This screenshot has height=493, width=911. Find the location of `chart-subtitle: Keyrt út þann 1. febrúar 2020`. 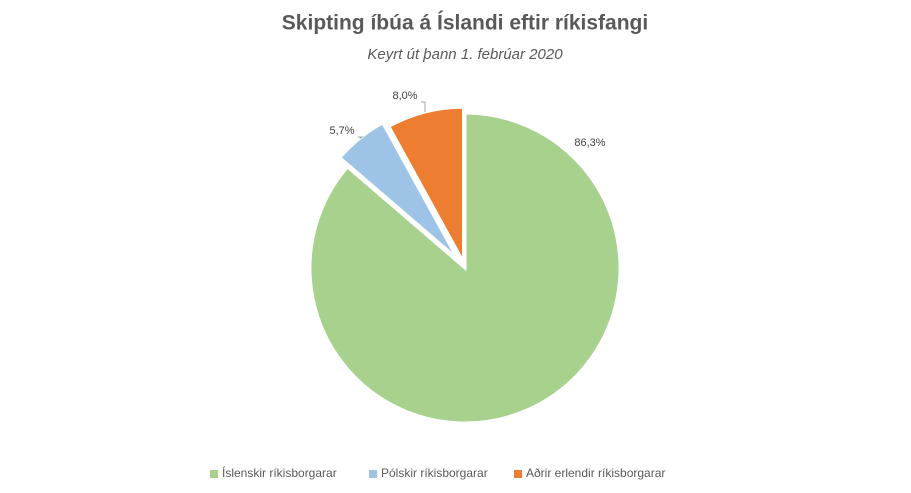

chart-subtitle: Keyrt út þann 1. febrúar 2020 is located at coordinates (465, 54).